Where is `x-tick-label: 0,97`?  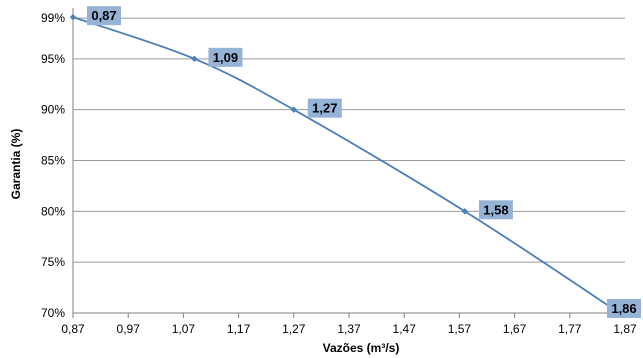
x-tick-label: 0,97 is located at coordinates (129, 329).